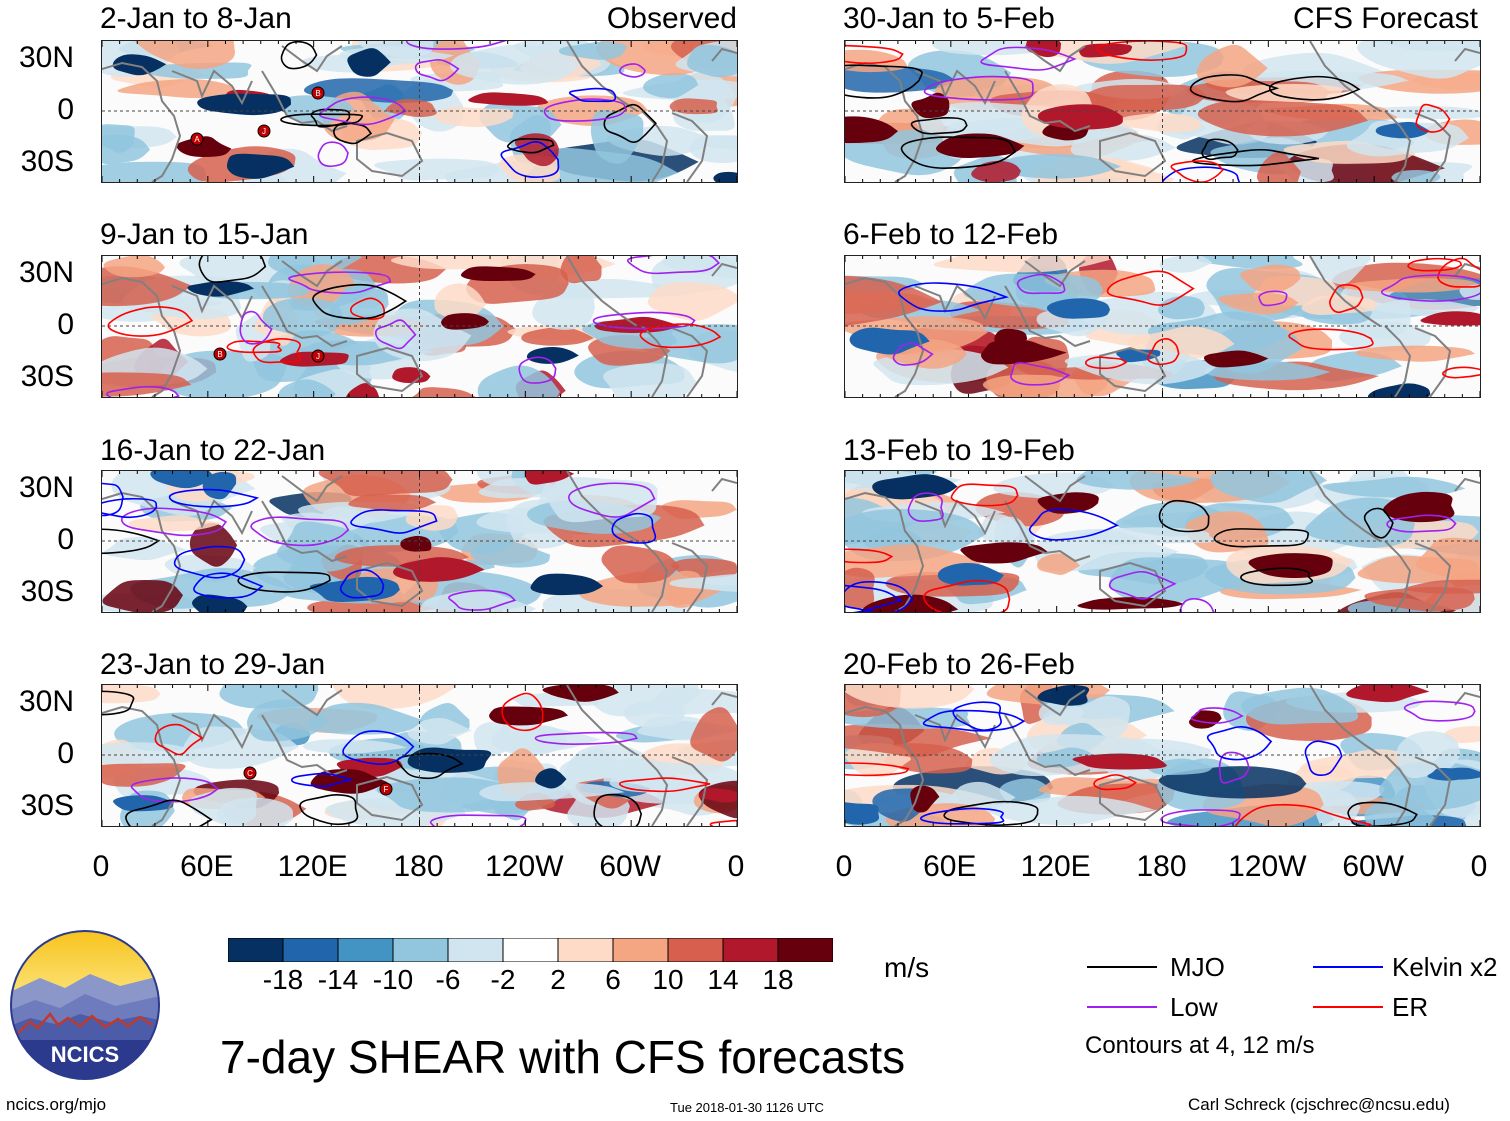 This screenshot has height=1121, width=1510. I want to click on storm-label: C, so click(250, 773).